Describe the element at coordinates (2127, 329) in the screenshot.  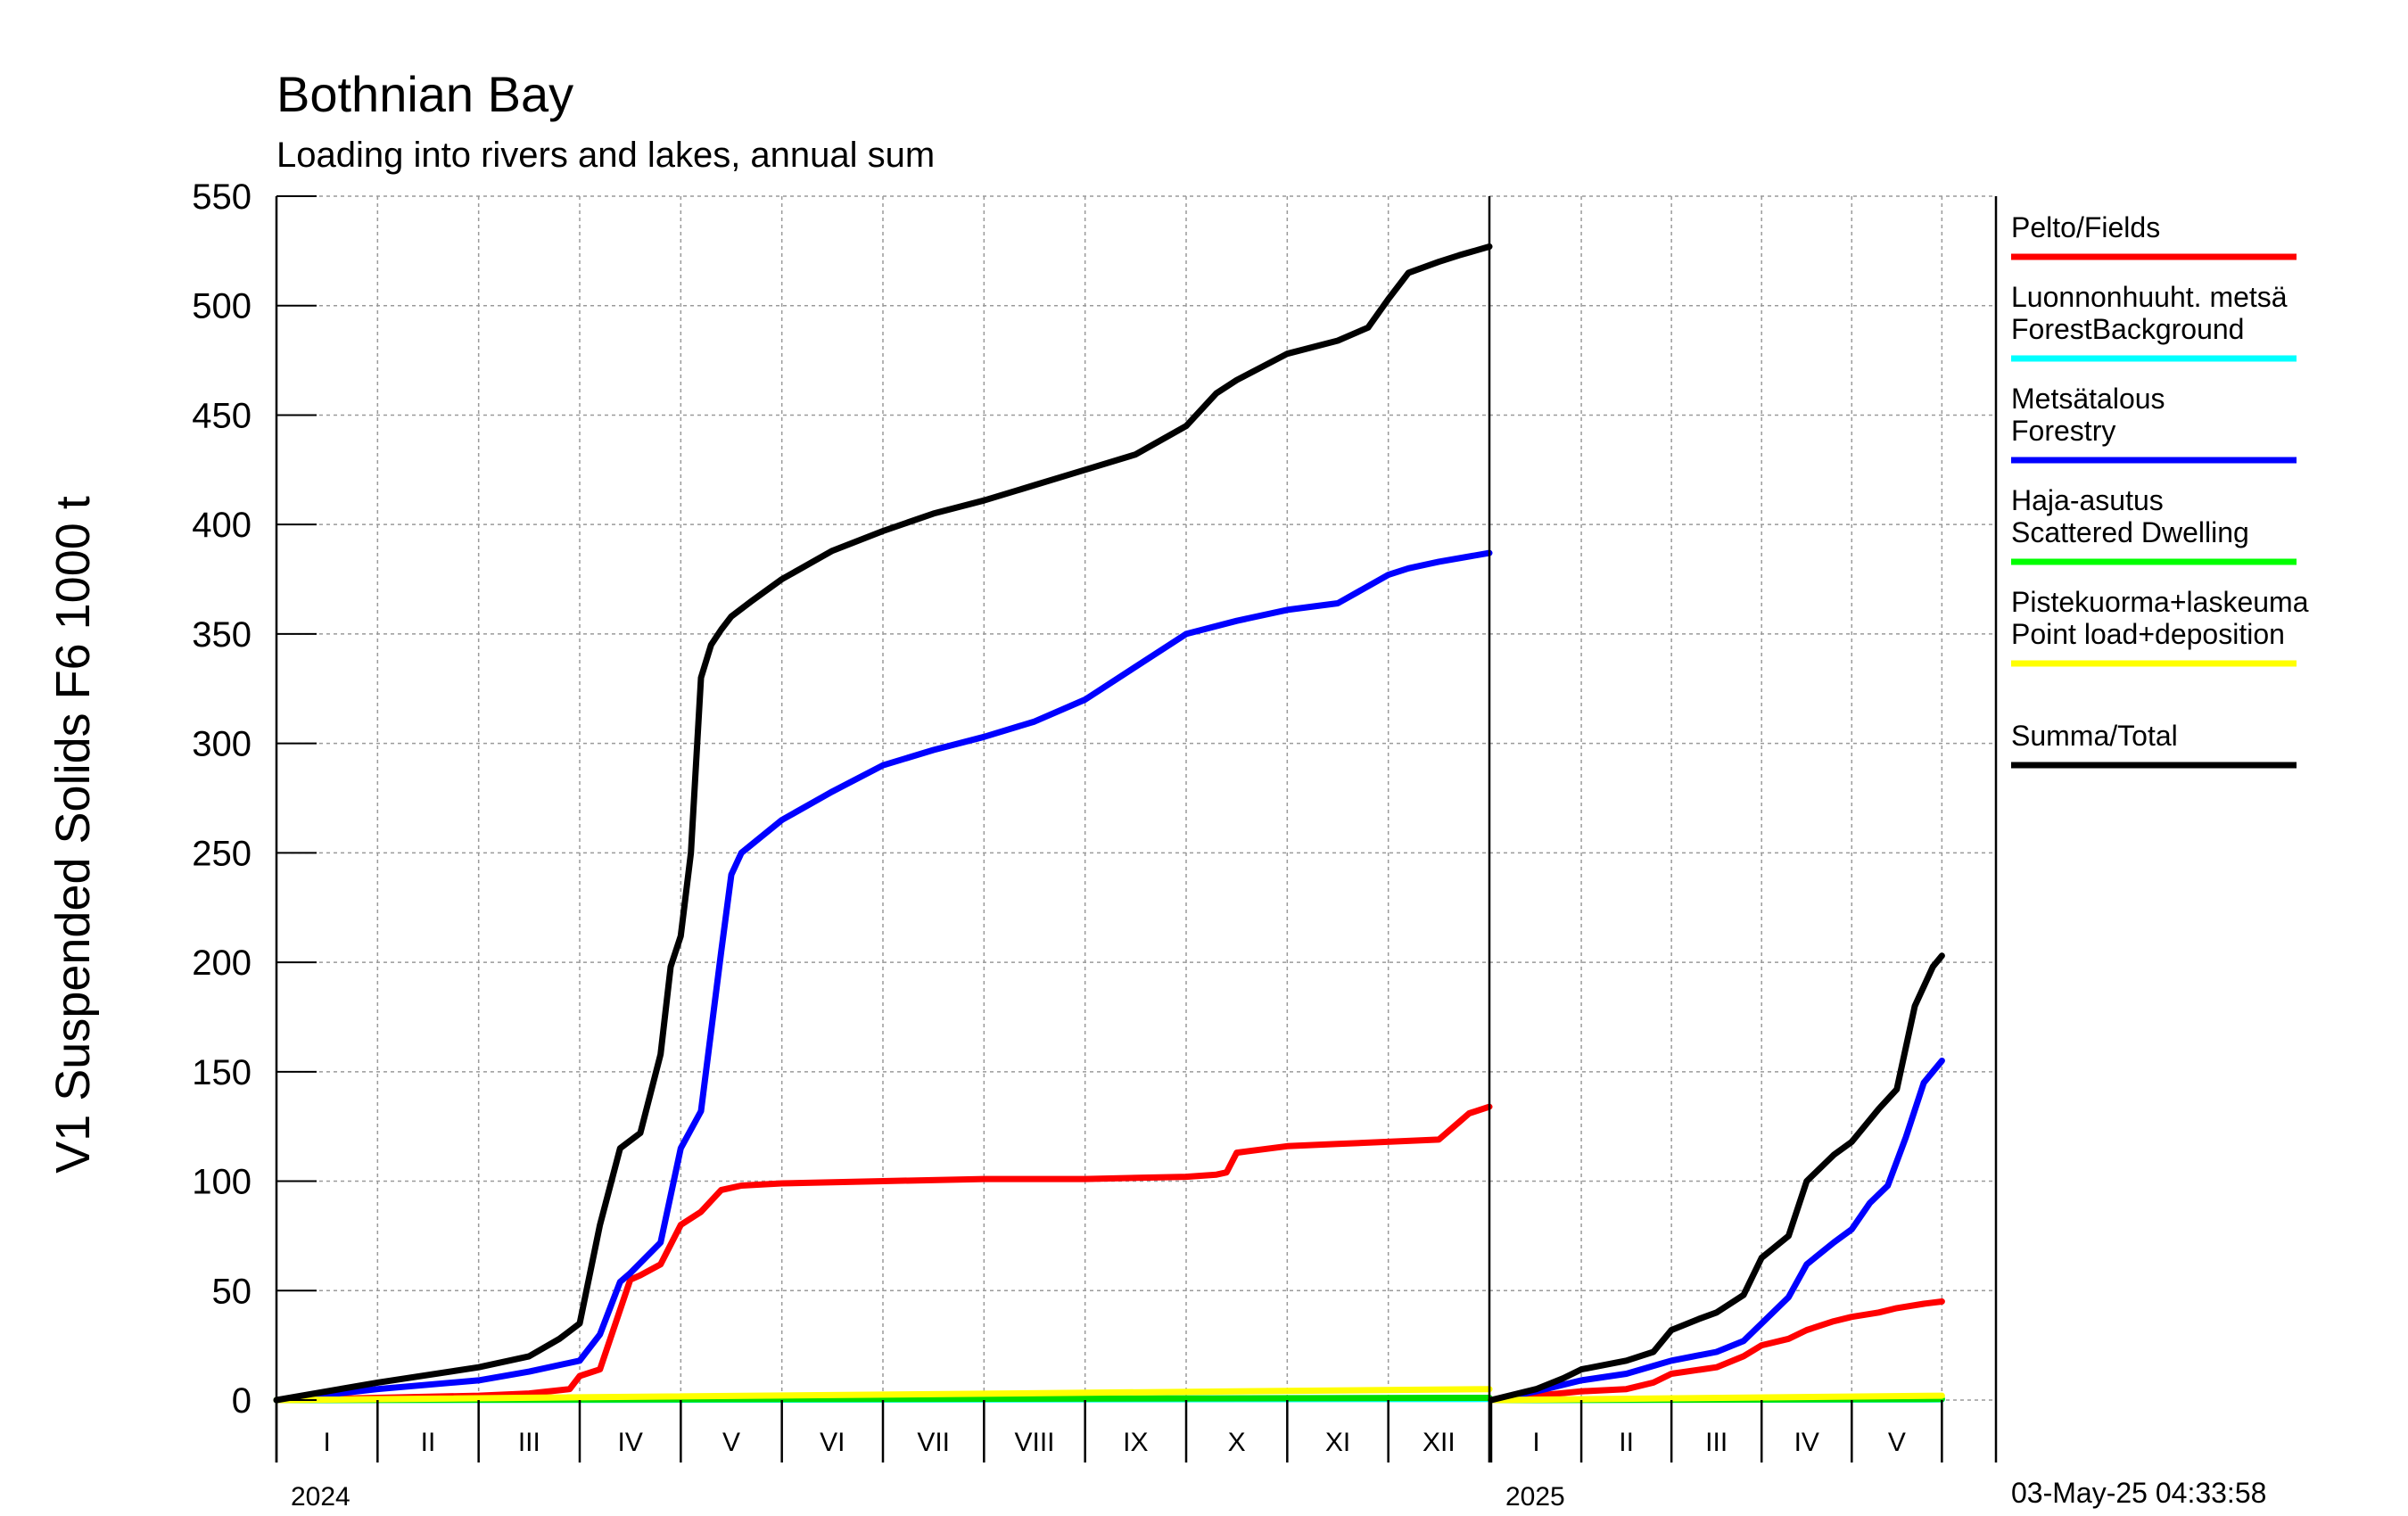
I see `legend-label: ForestBackground` at that location.